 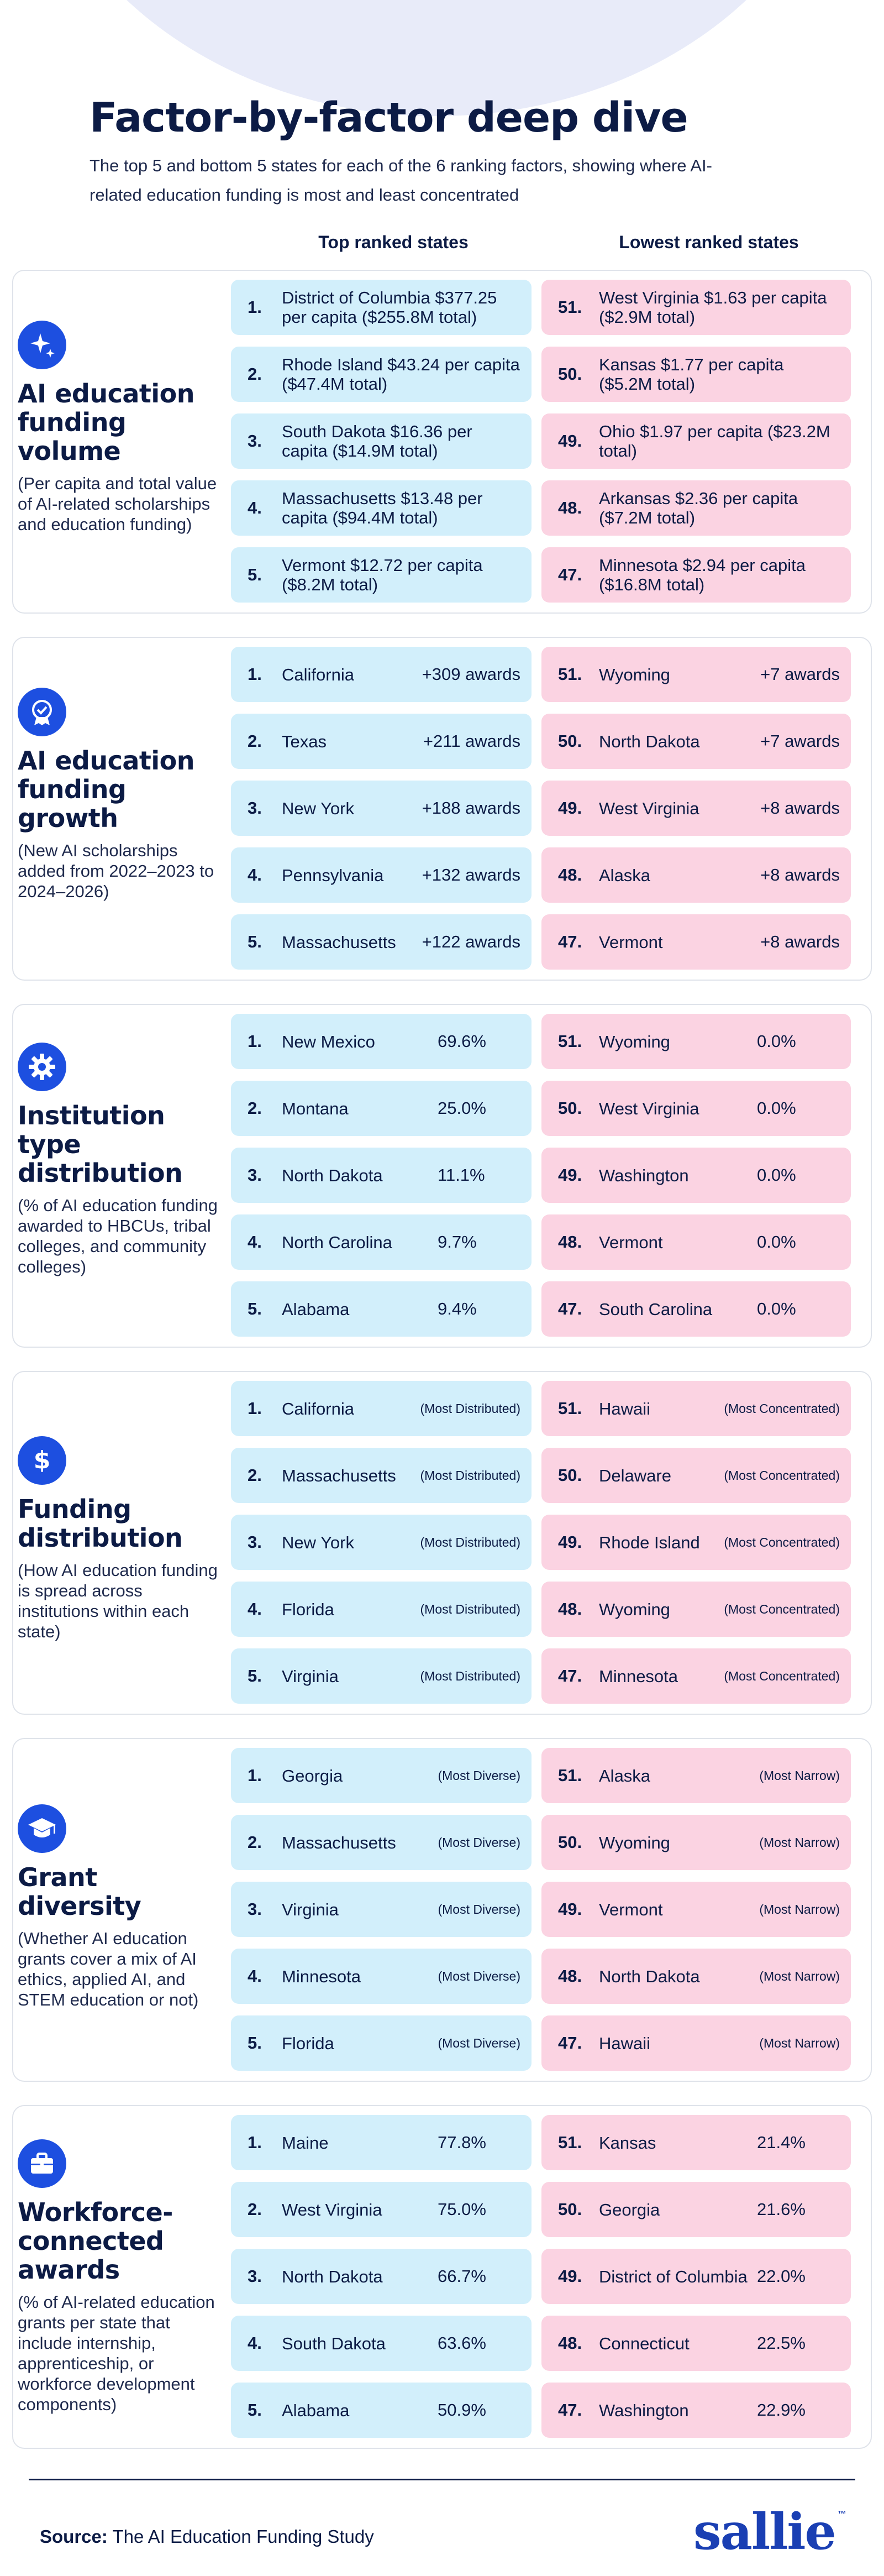 What do you see at coordinates (381, 1108) in the screenshot?
I see `top-ranked-state-row: 2. Montana 25.0%` at bounding box center [381, 1108].